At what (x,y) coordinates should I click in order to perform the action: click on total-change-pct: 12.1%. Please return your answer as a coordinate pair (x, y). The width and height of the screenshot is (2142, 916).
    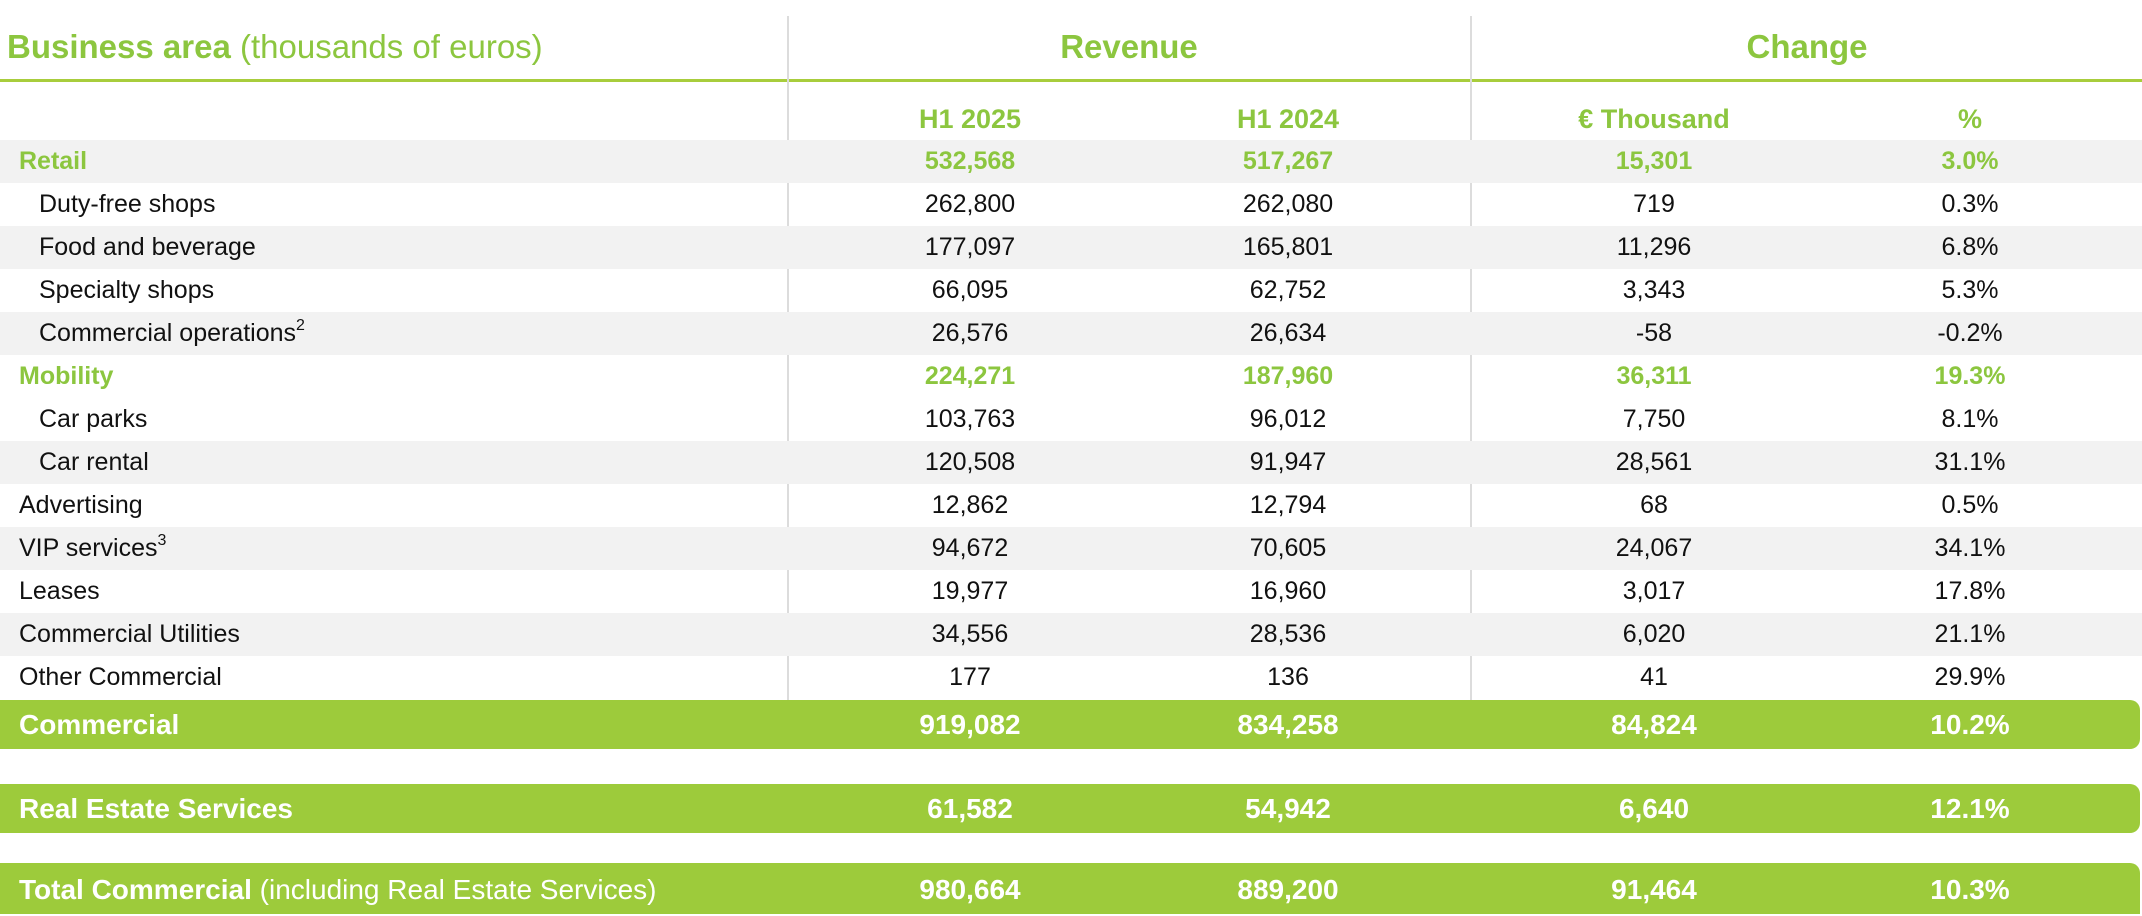
    Looking at the image, I should click on (1970, 808).